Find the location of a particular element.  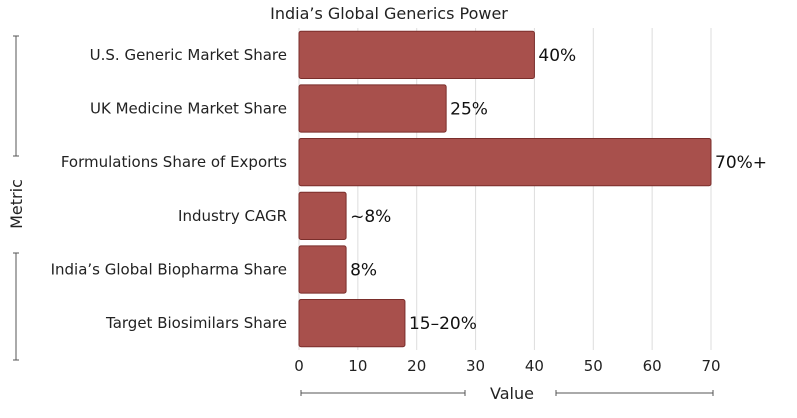

category-label: India’s Global Biopharma Share is located at coordinates (169, 270).